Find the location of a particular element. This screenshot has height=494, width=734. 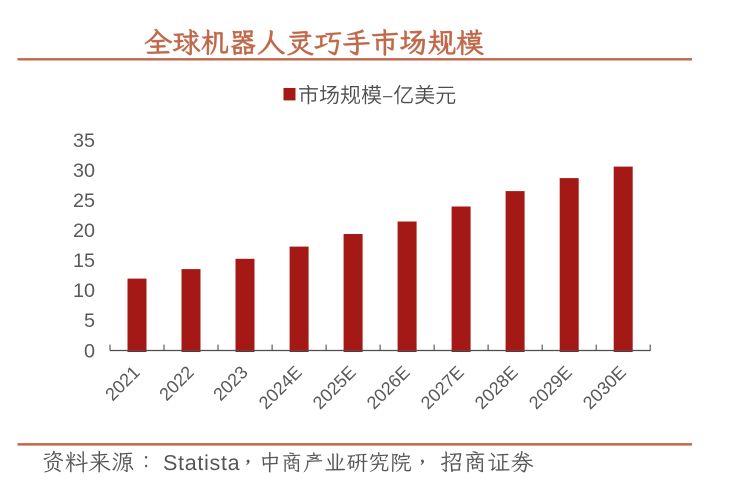

svg-text: 15 is located at coordinates (84, 261).